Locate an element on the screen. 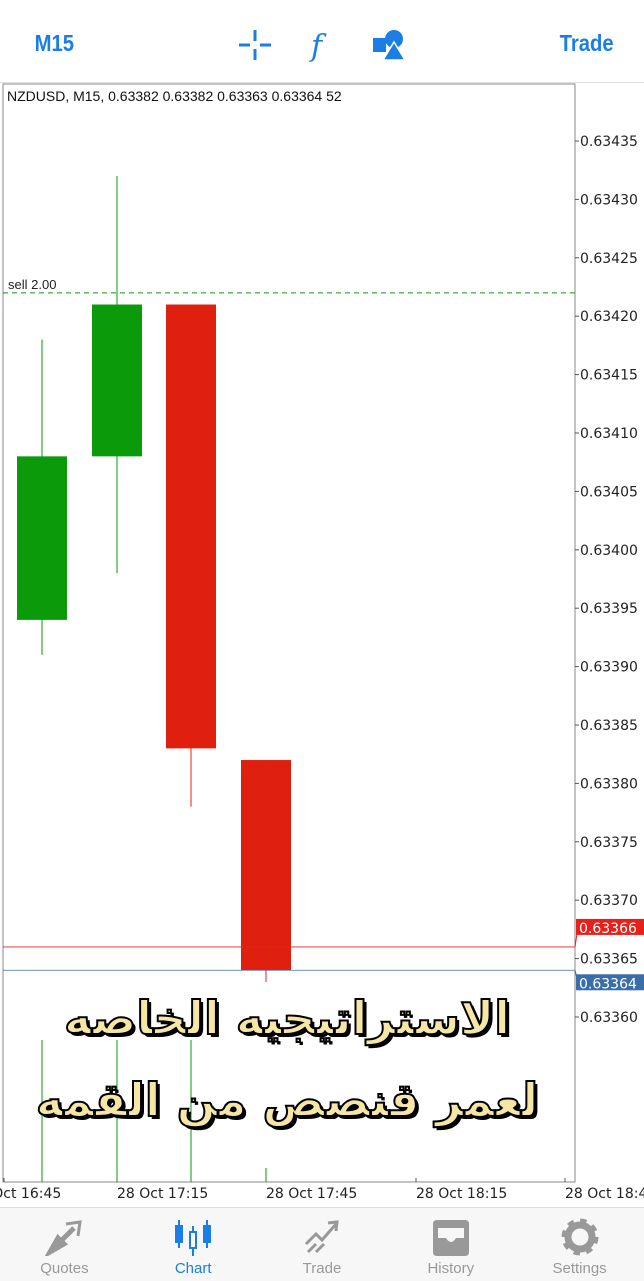  chart-icon is located at coordinates (193, 1238).